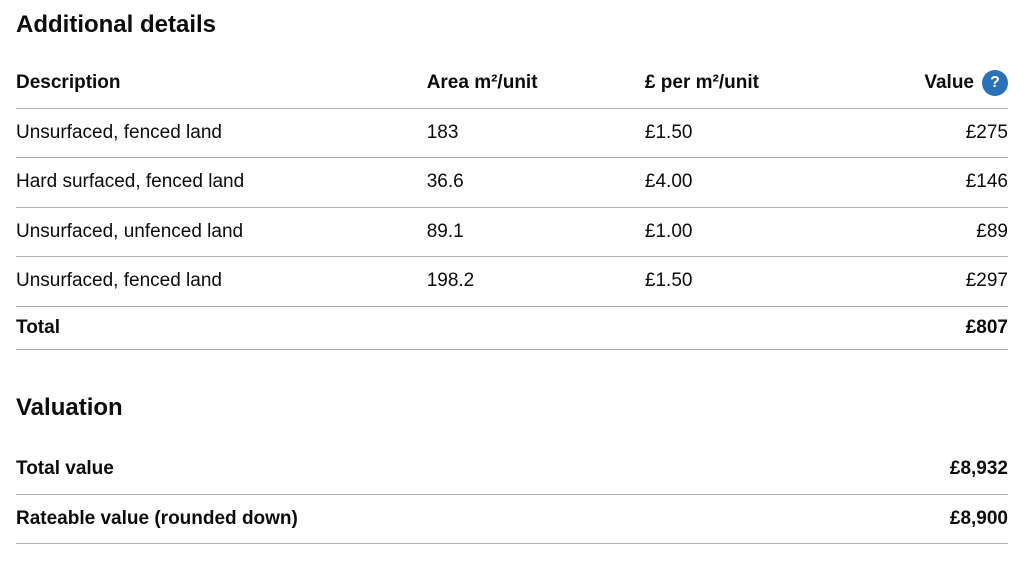 This screenshot has width=1024, height=573. I want to click on value-help-icon: ?, so click(995, 83).